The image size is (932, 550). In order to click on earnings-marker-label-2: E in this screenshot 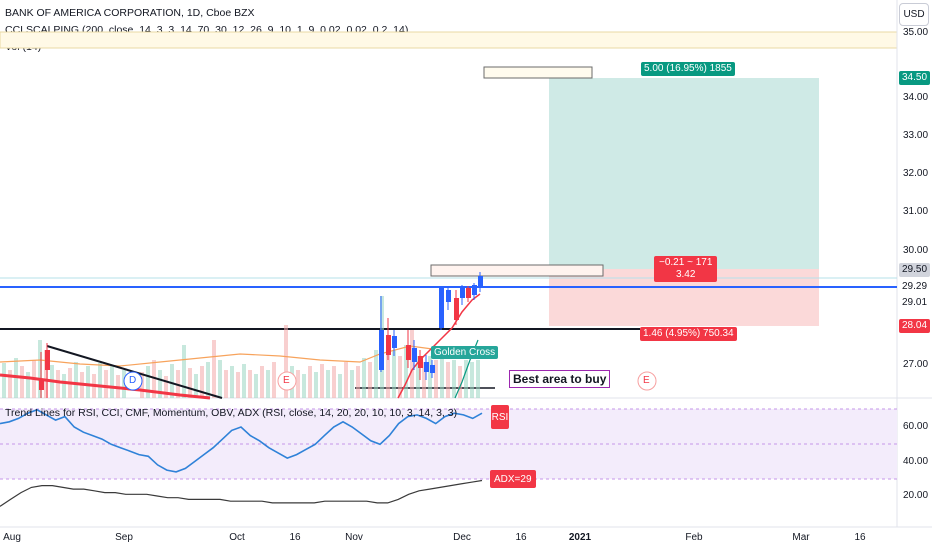, I will do `click(646, 380)`.